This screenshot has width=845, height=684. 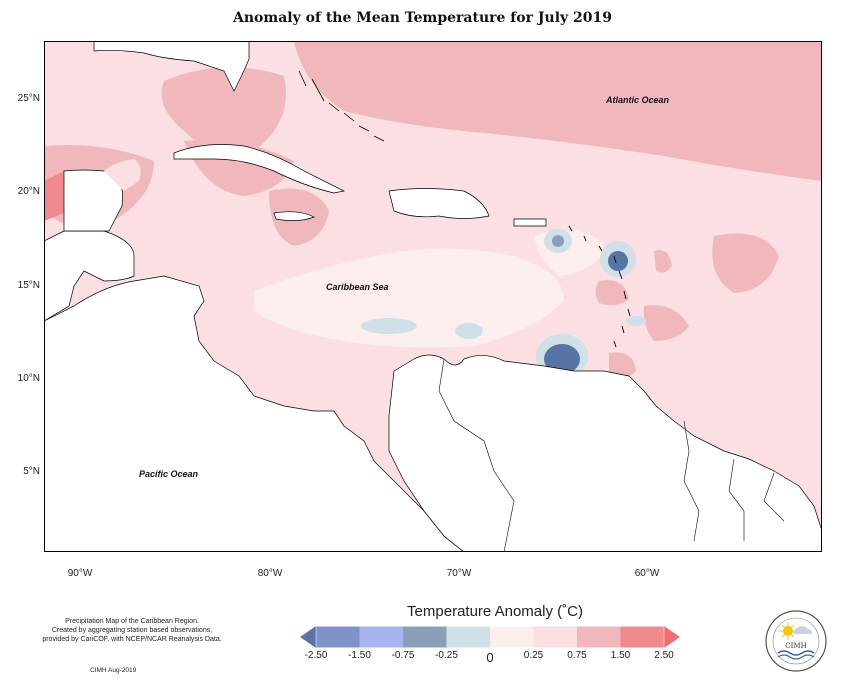 What do you see at coordinates (476, 455) in the screenshot?
I see `border-colombia-venezuela` at bounding box center [476, 455].